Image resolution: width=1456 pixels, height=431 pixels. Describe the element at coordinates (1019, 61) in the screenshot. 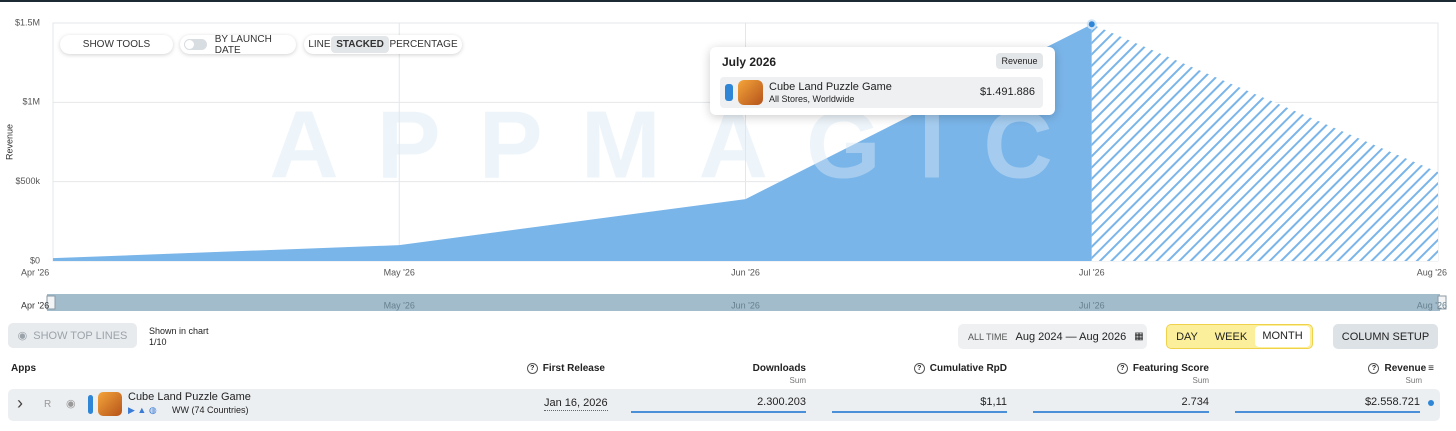

I see `tooltip-badge: Revenue` at that location.